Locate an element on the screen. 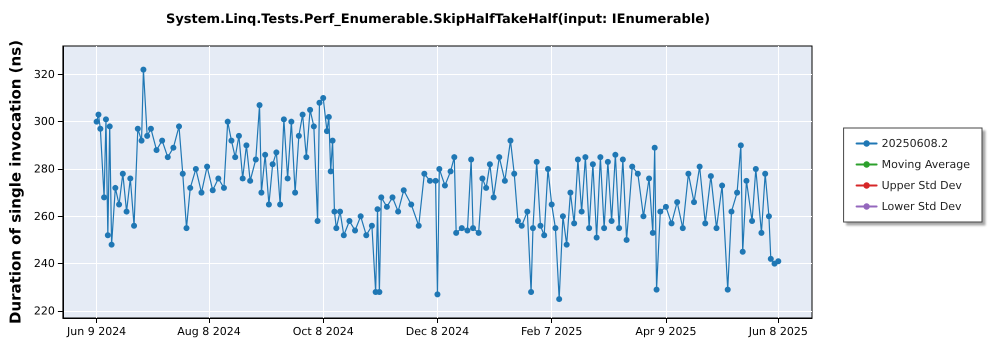 The height and width of the screenshot is (350, 1000). y-tick-label: 220 is located at coordinates (44, 311).